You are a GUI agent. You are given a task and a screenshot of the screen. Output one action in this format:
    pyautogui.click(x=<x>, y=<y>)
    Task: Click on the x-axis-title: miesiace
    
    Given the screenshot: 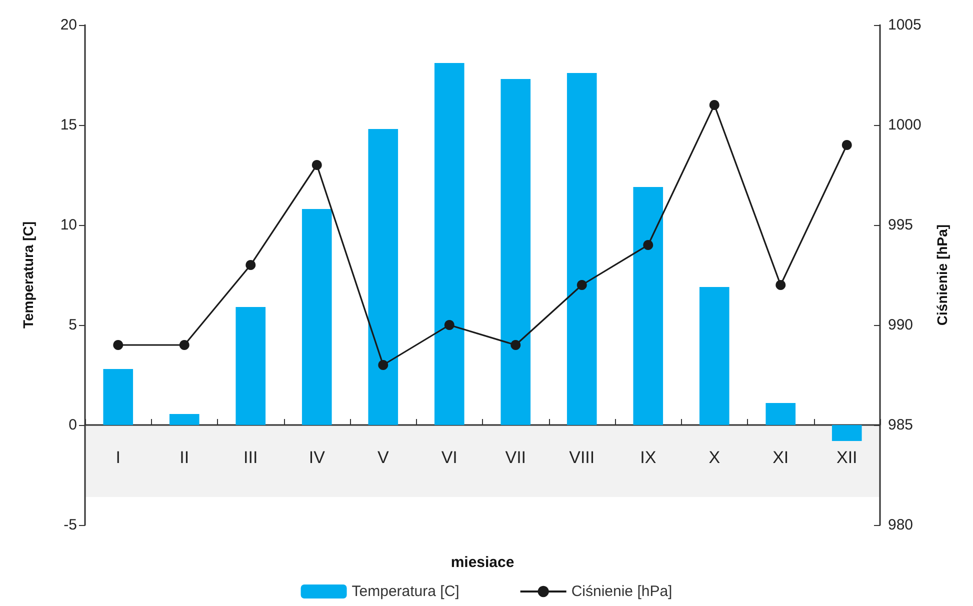 What is the action you would take?
    pyautogui.click(x=482, y=562)
    